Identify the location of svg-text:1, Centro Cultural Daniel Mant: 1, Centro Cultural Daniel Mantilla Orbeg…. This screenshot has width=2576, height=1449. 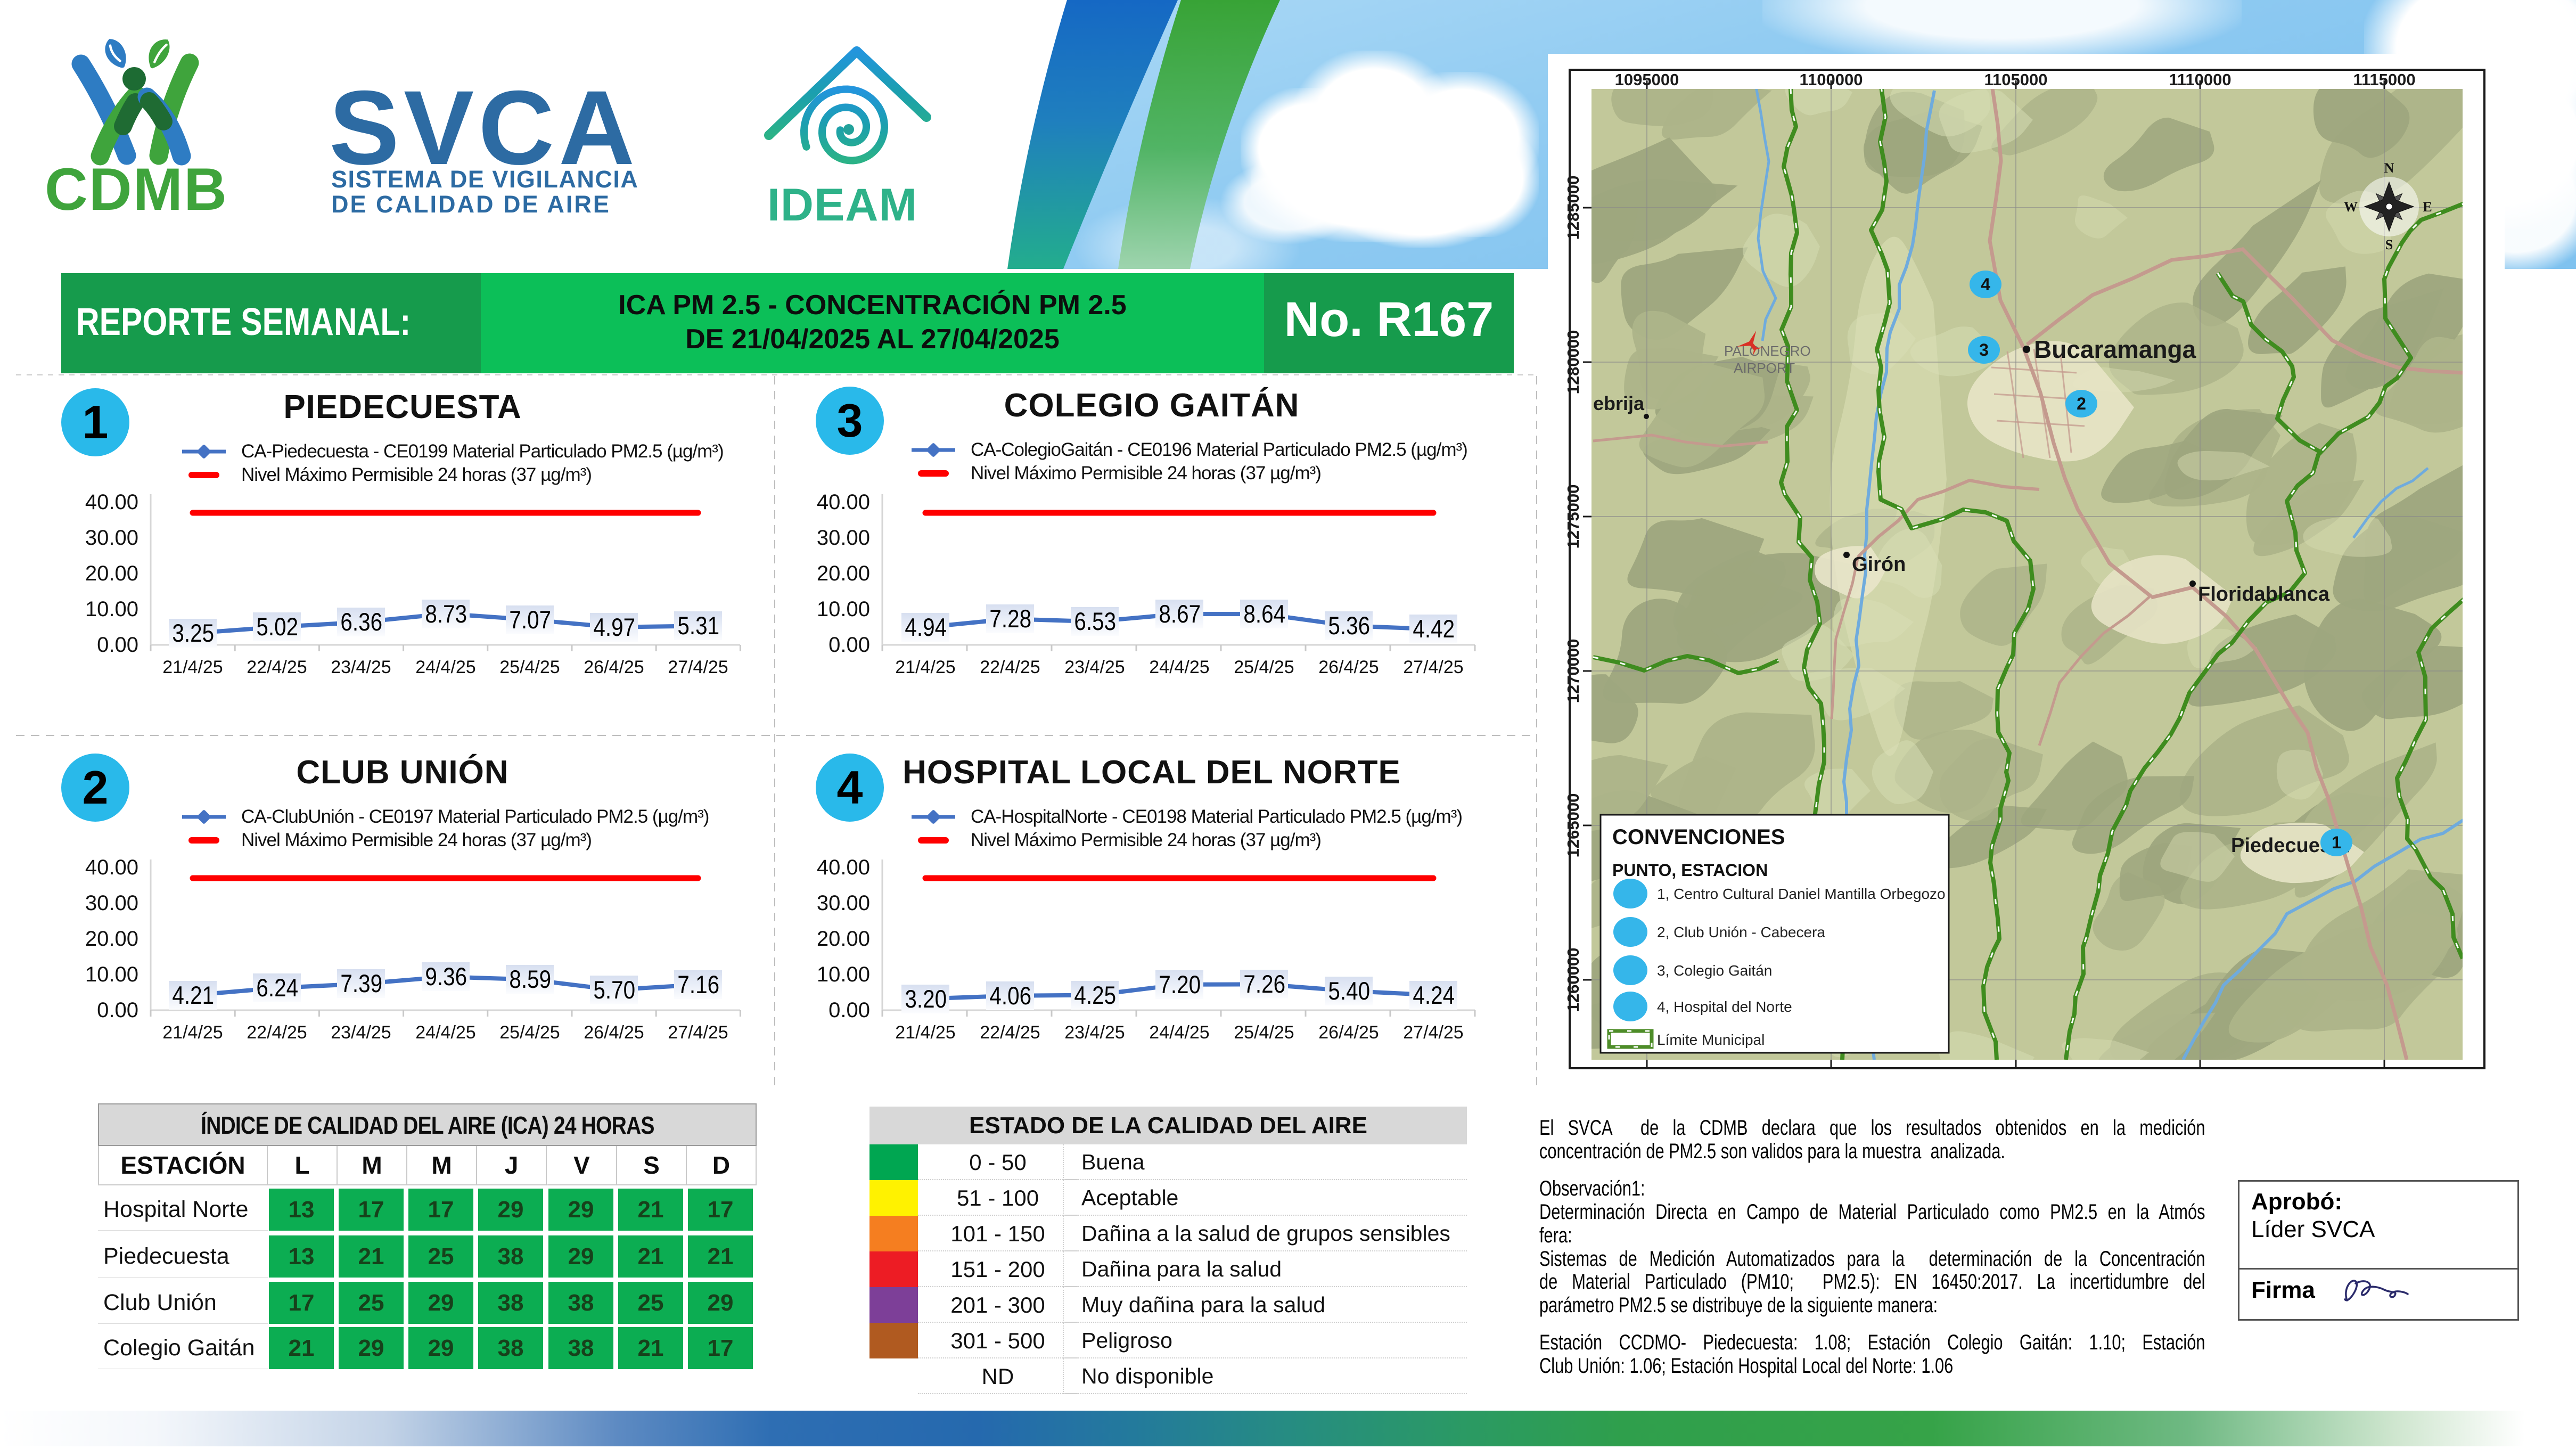
(1801, 894).